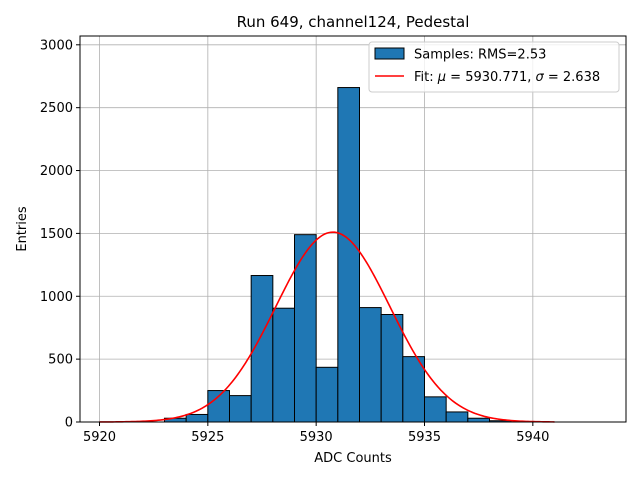  I want to click on x-tick-label: 5920, so click(99, 437).